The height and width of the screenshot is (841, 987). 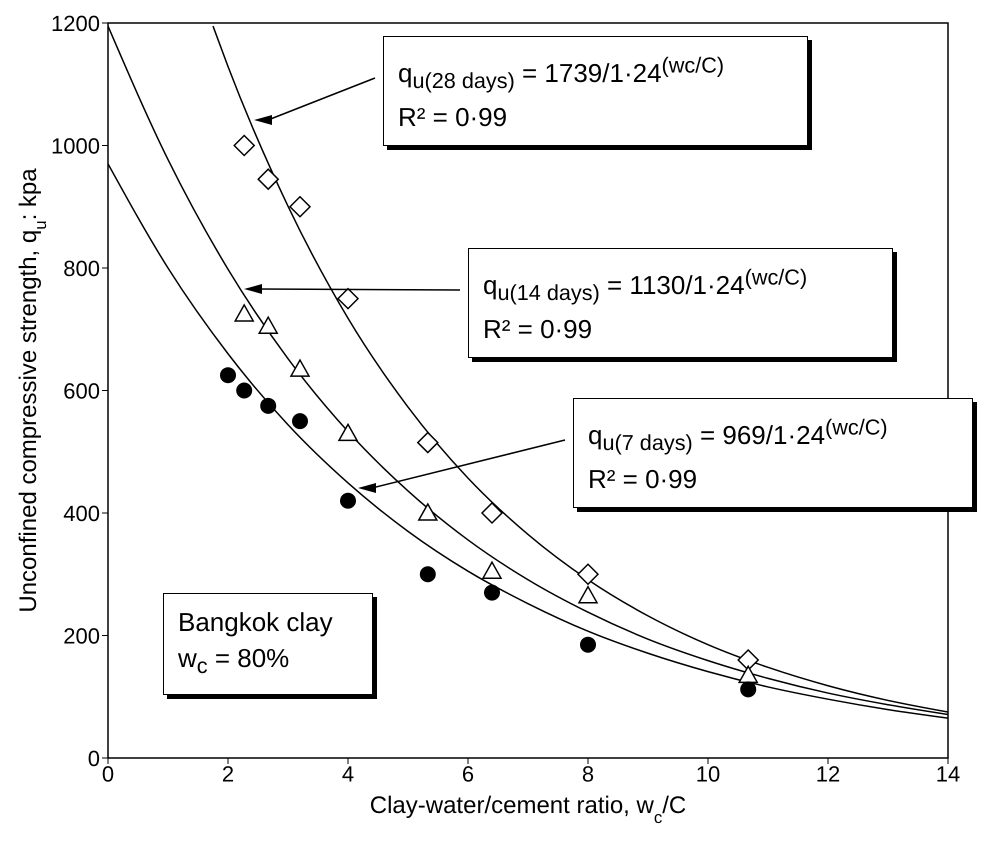 What do you see at coordinates (588, 774) in the screenshot?
I see `x-tick-label: 8` at bounding box center [588, 774].